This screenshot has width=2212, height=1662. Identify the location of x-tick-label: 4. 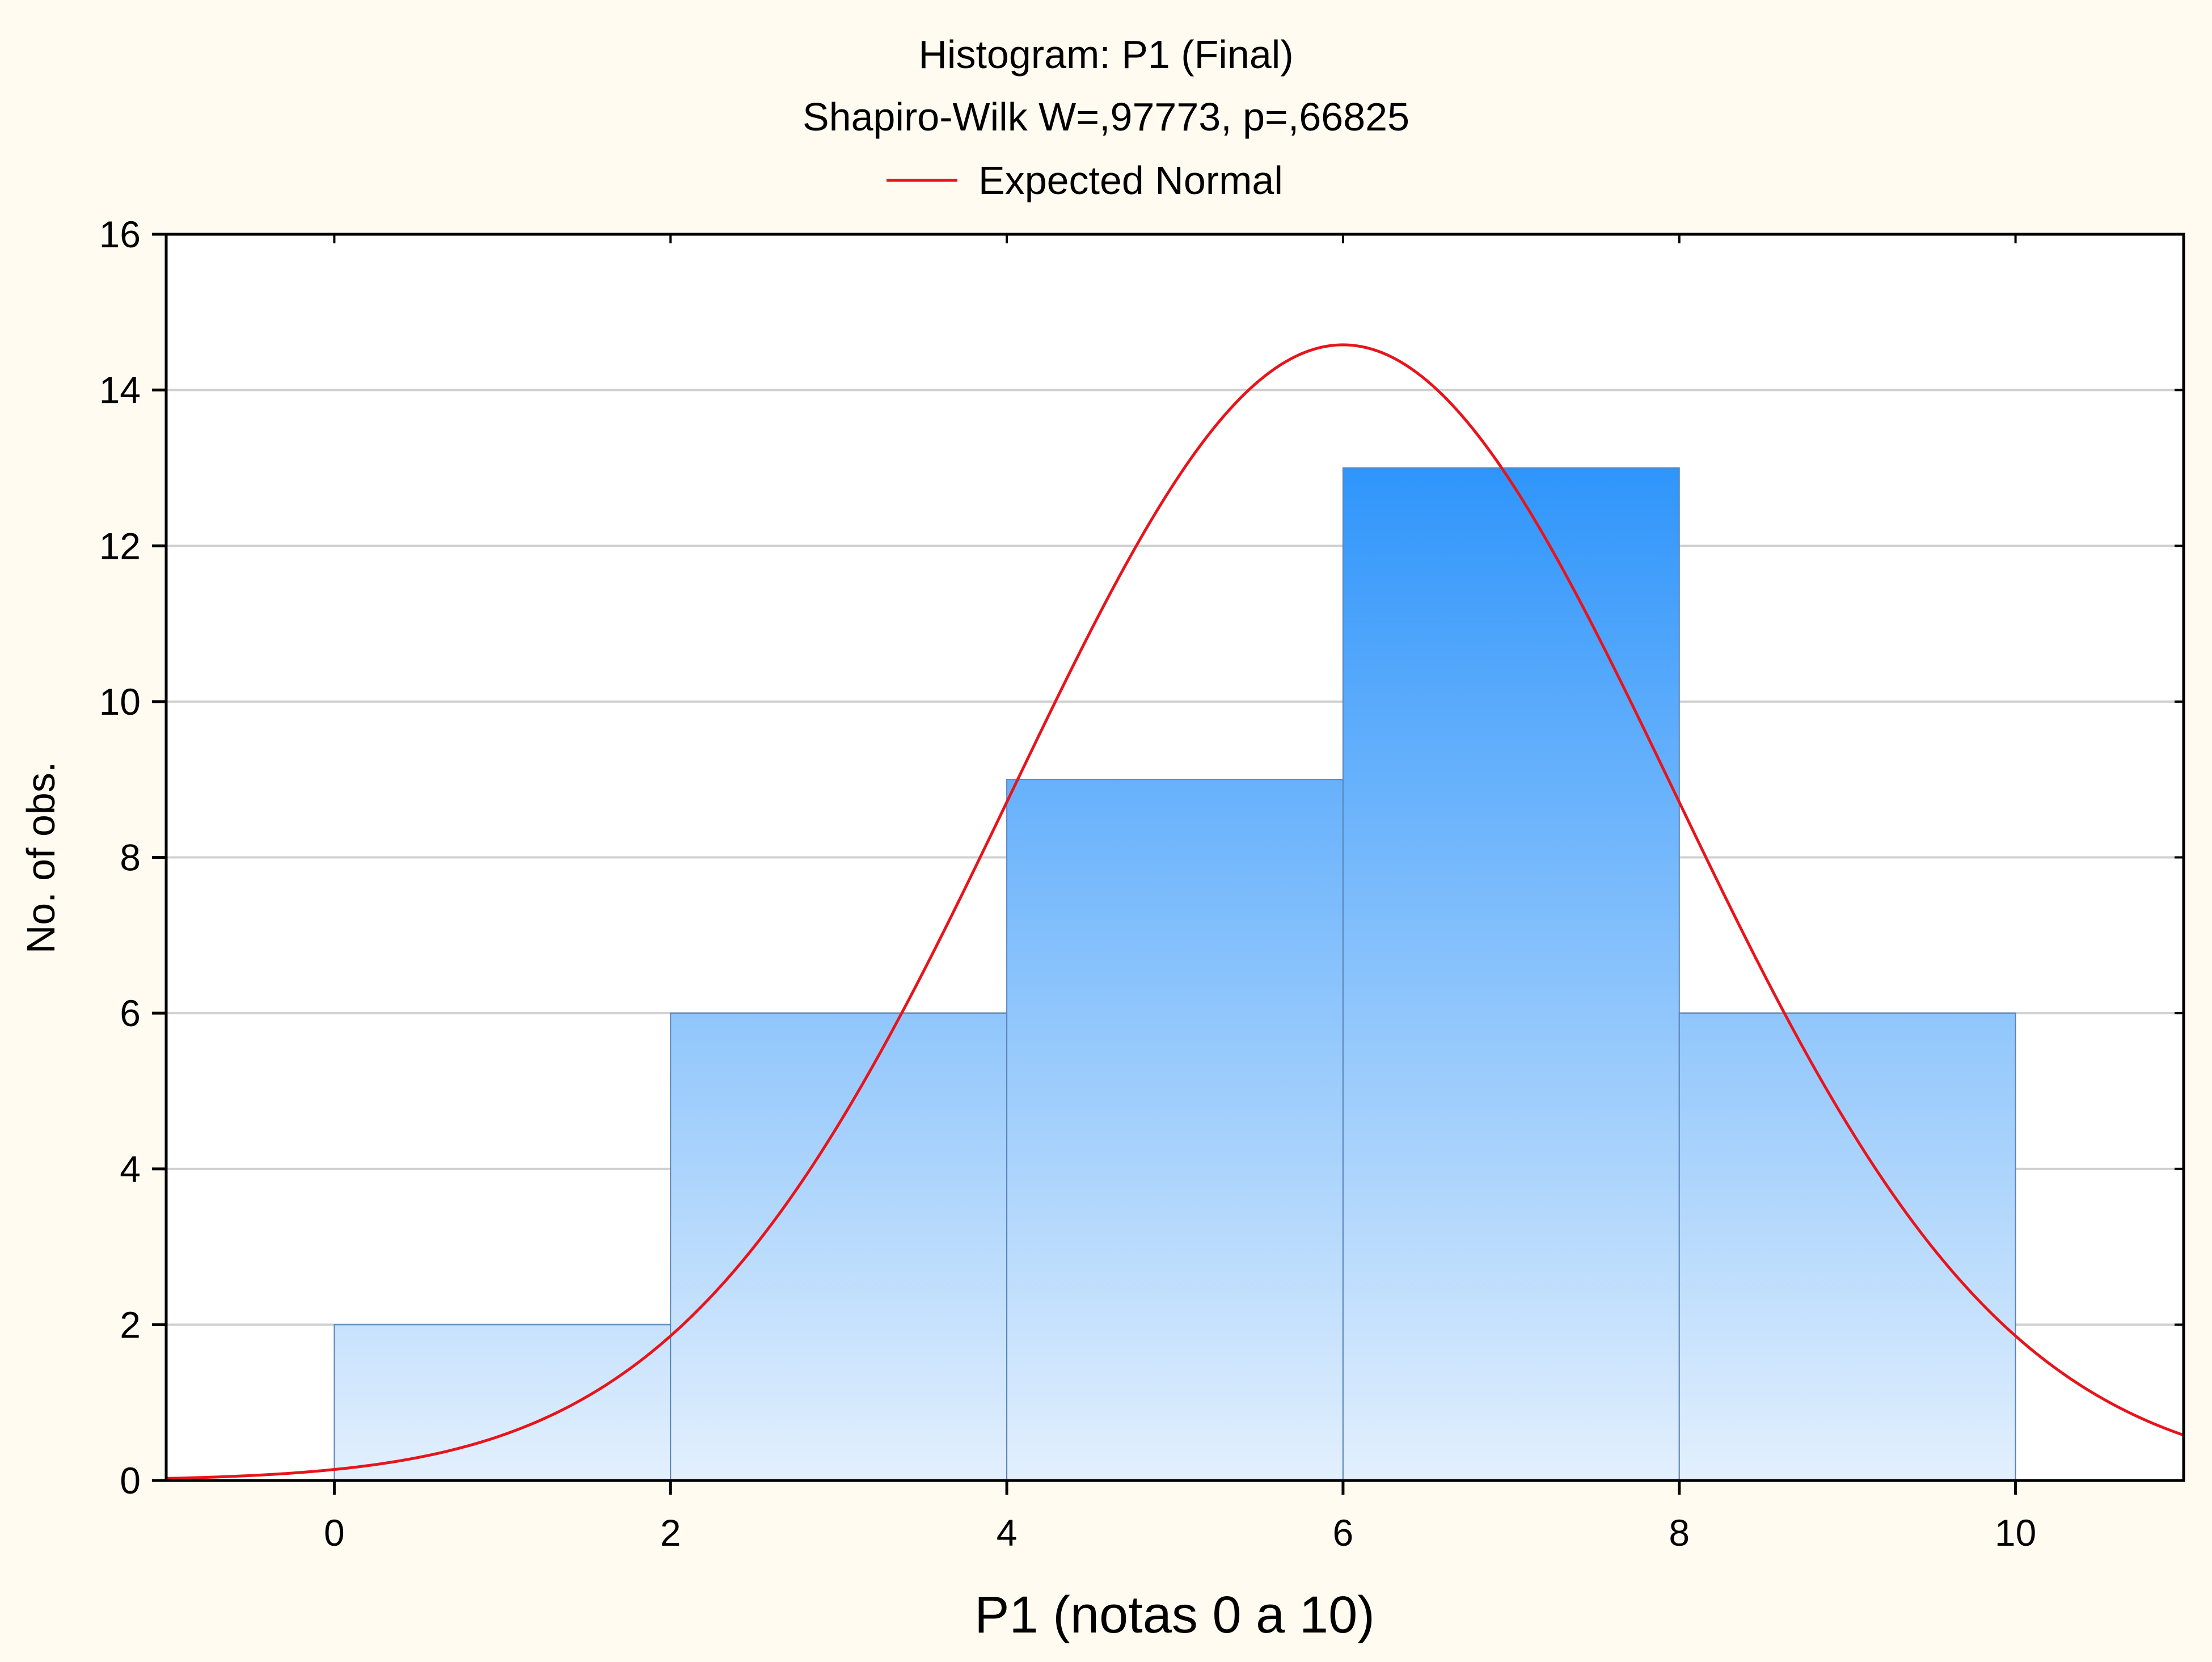
(1007, 1533).